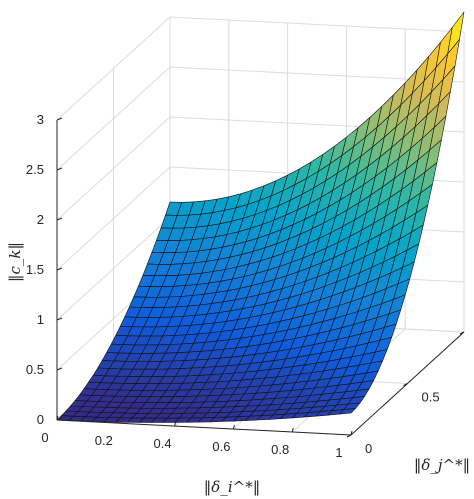  Describe the element at coordinates (280, 449) in the screenshot. I see `x-tick-label: 0.8` at that location.